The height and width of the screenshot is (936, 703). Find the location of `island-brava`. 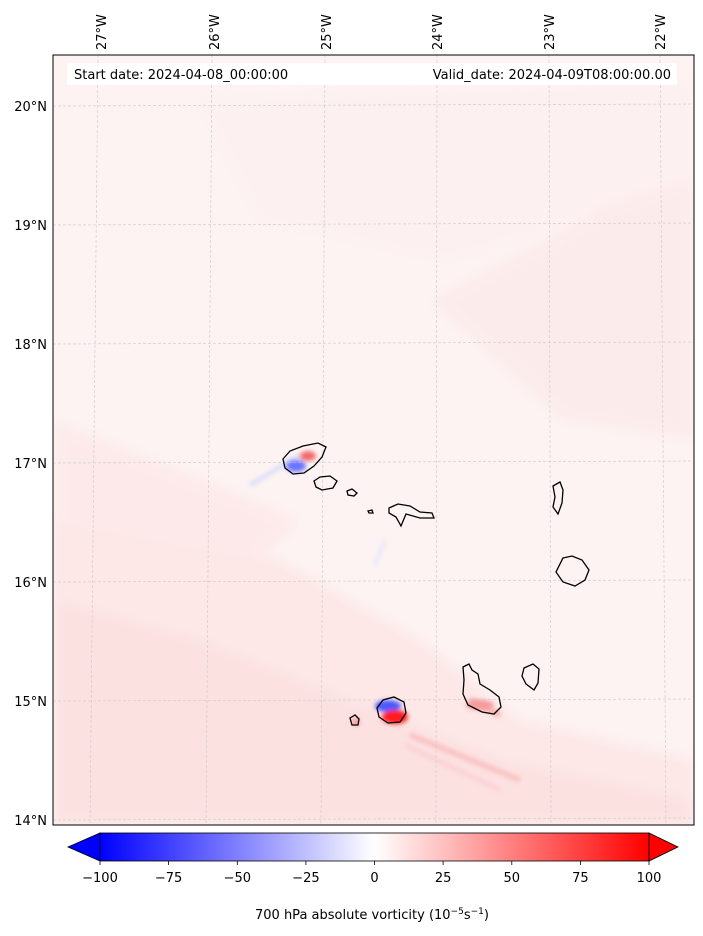

island-brava is located at coordinates (354, 720).